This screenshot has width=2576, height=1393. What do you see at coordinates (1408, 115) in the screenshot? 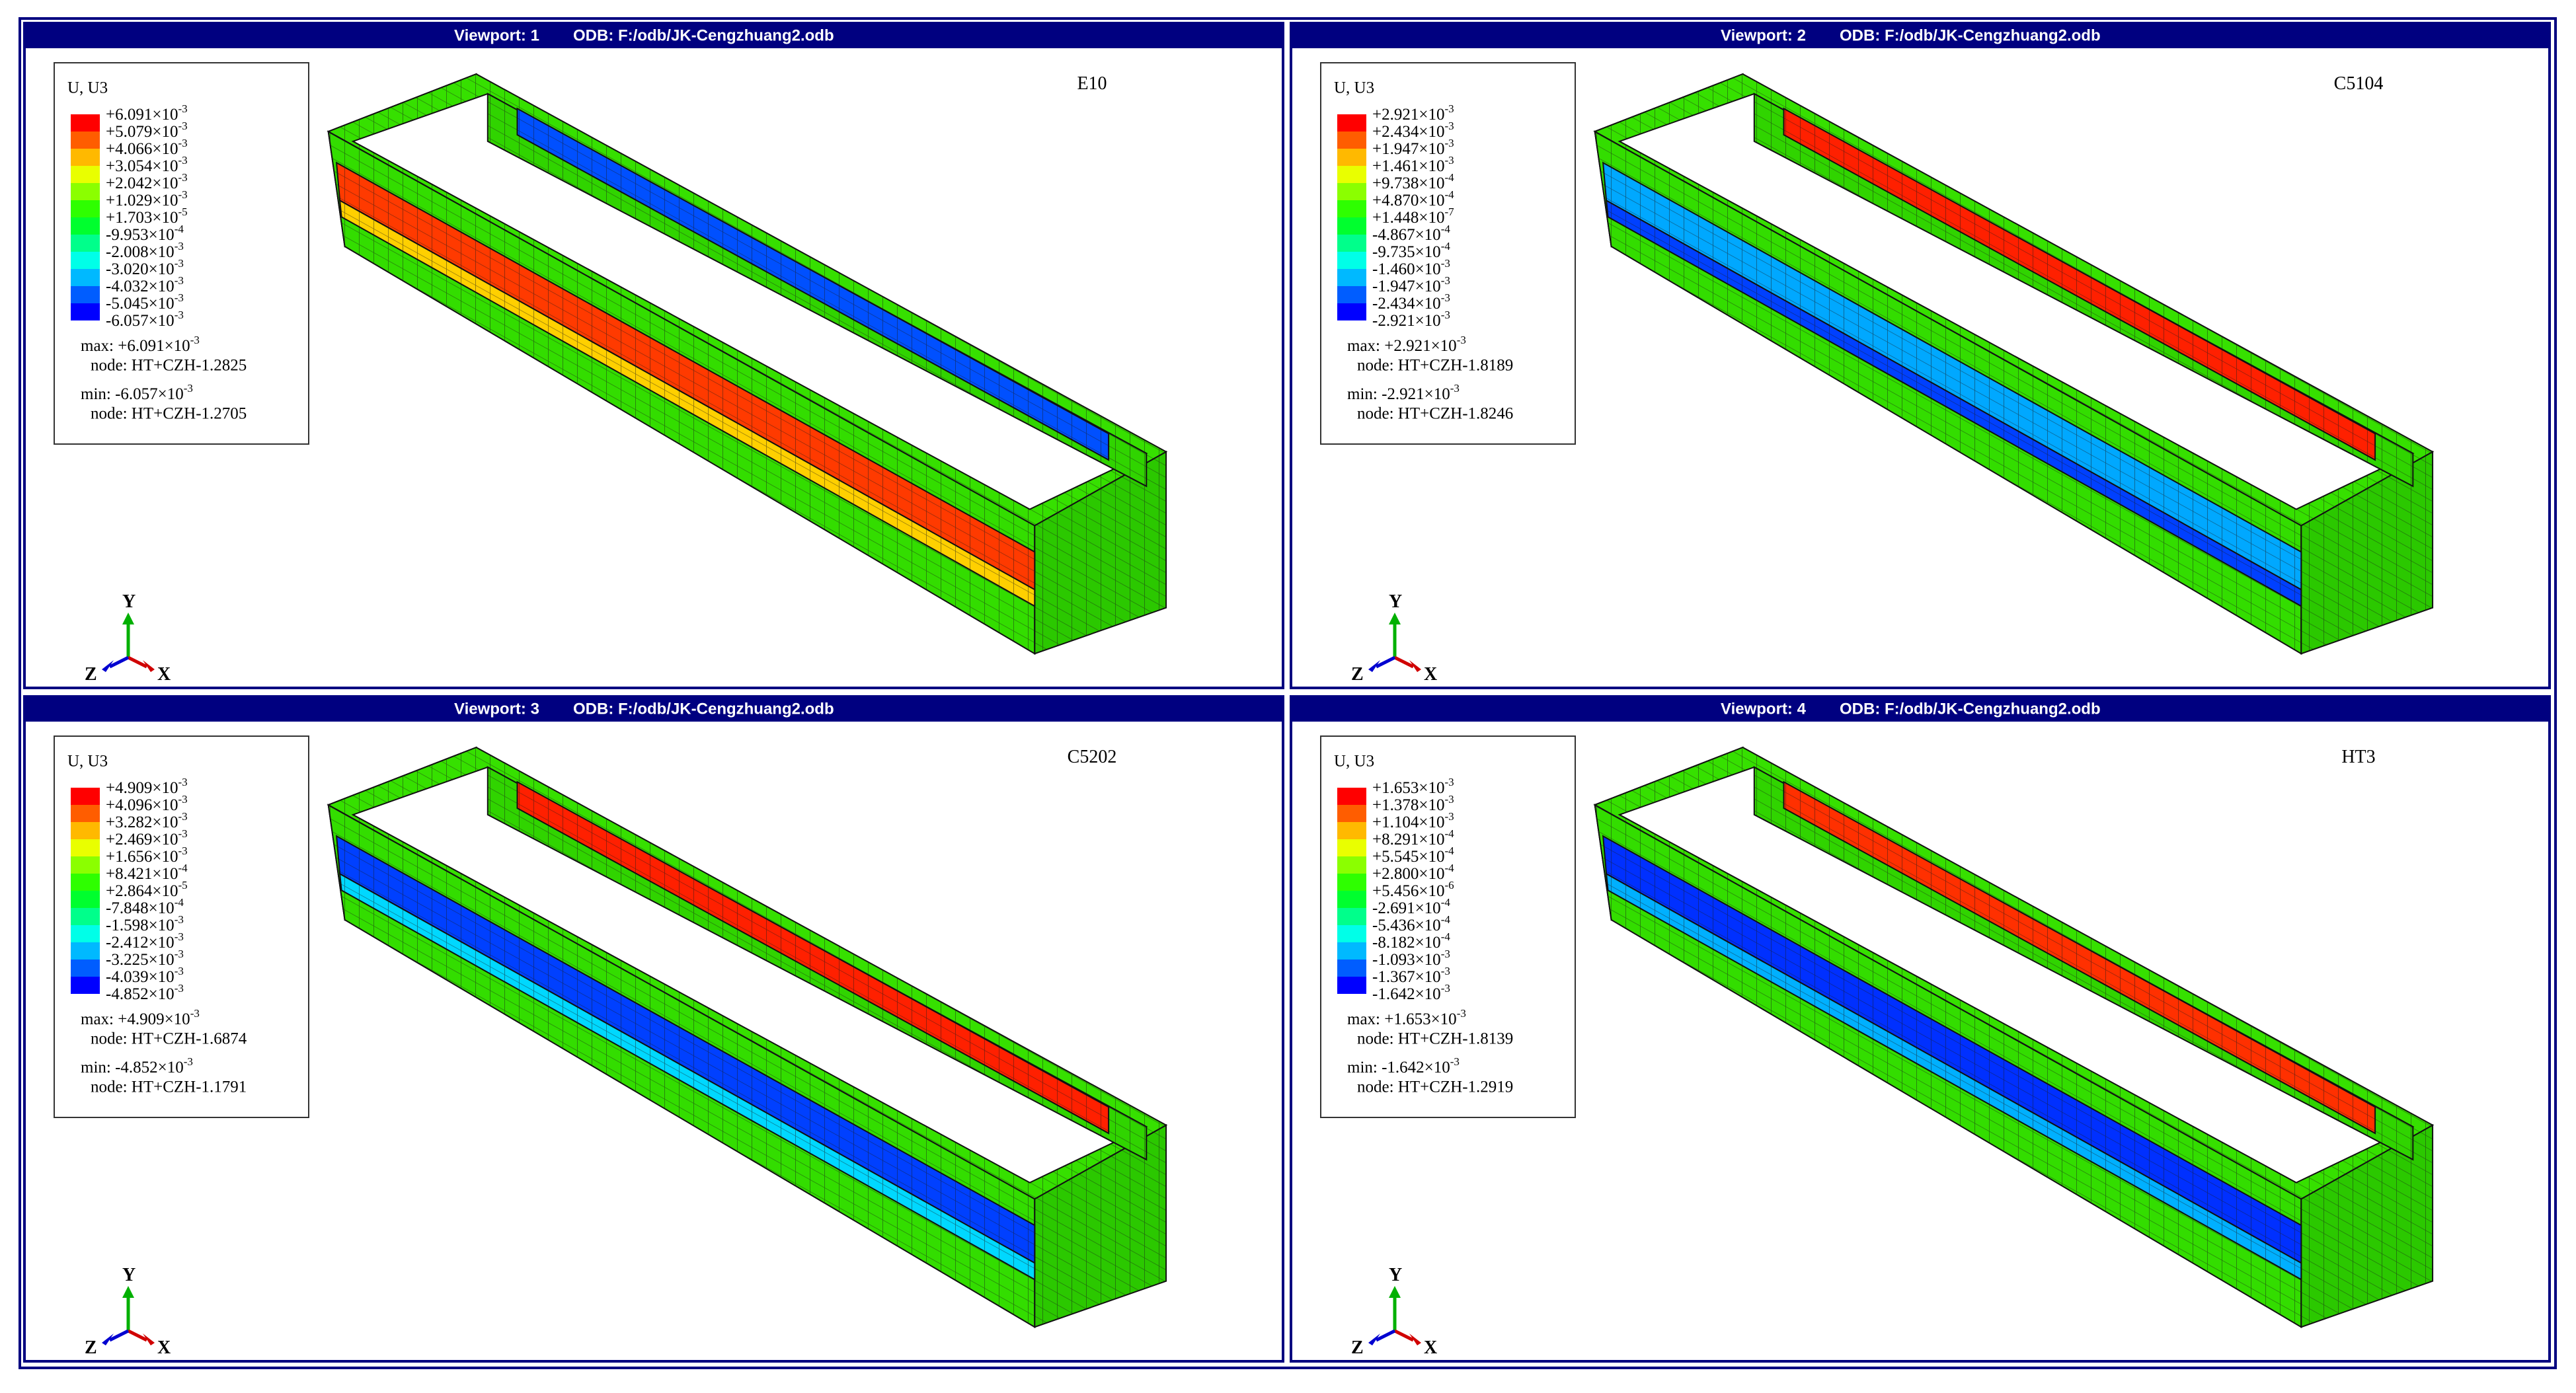
I see `legend-value-mantissa: +2.921×10` at bounding box center [1408, 115].